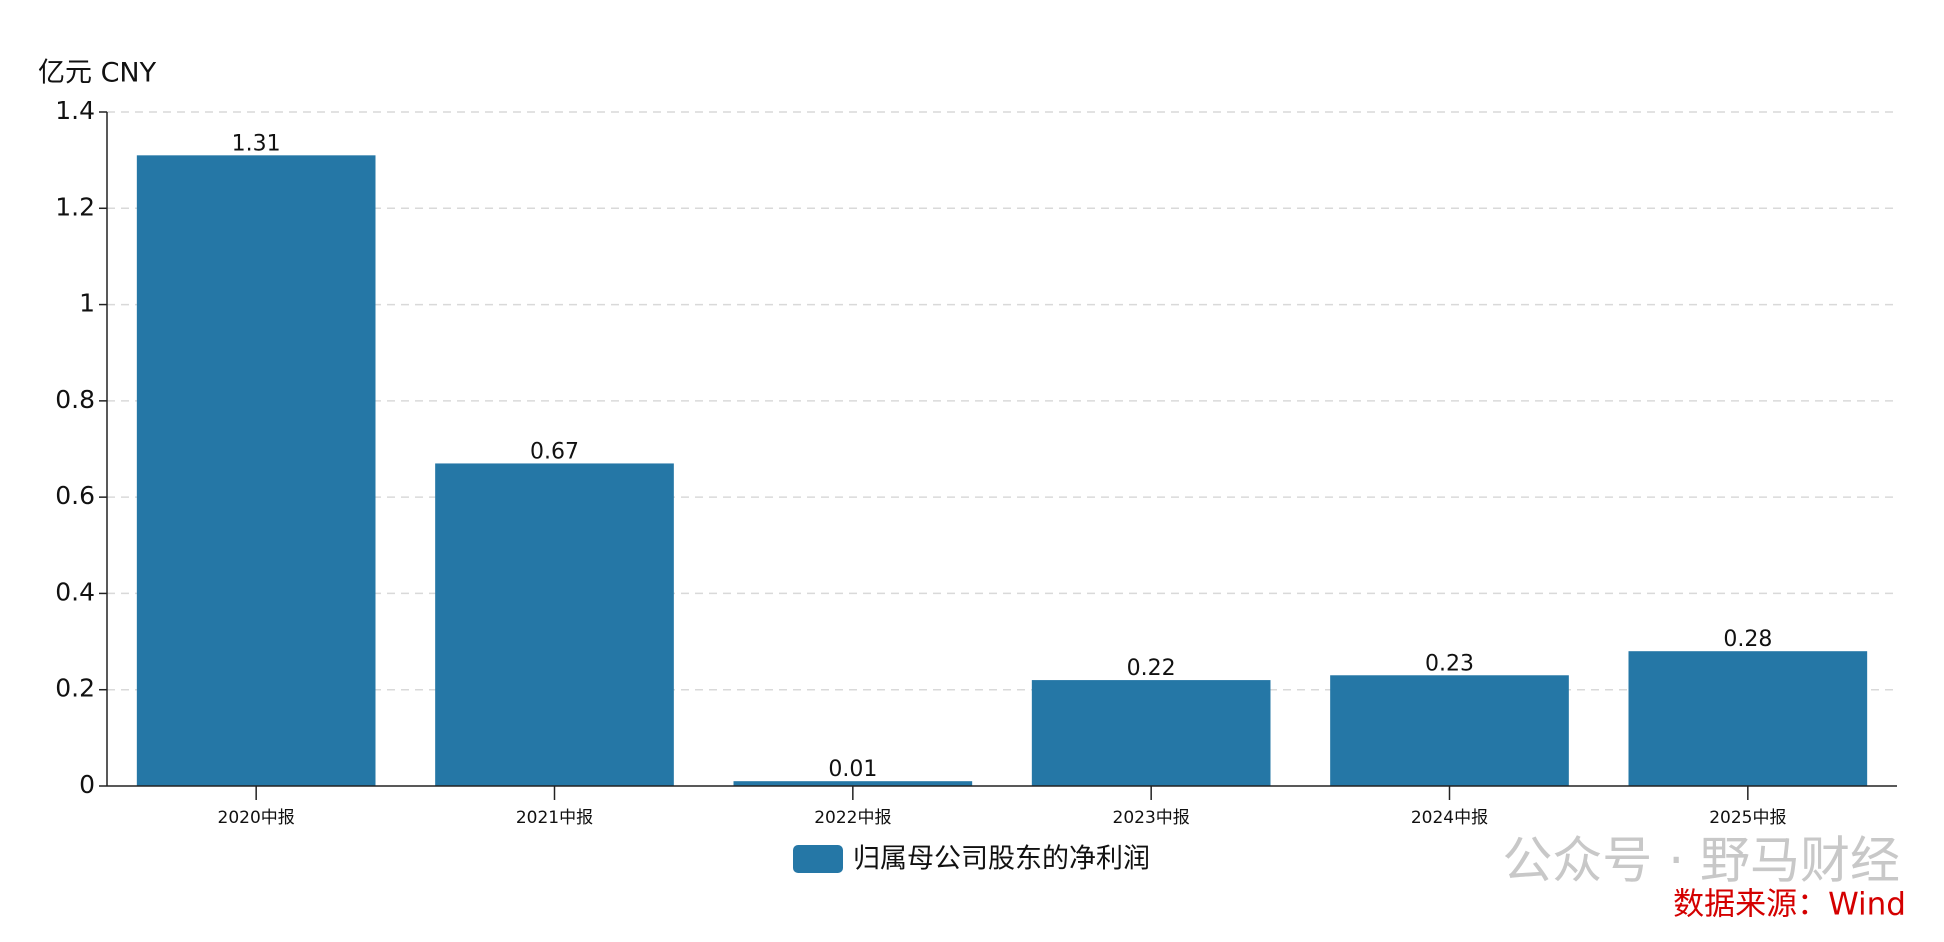  Describe the element at coordinates (818, 859) in the screenshot. I see `legend-swatch` at that location.